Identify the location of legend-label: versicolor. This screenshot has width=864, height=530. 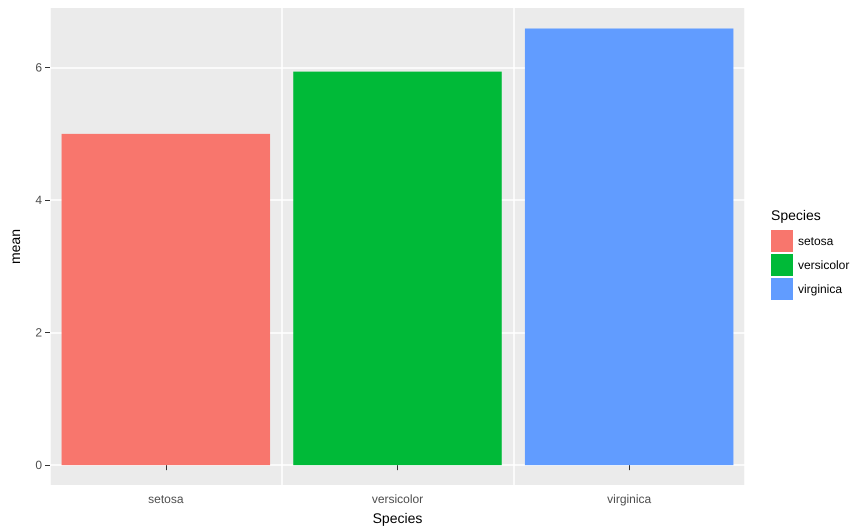
(824, 265).